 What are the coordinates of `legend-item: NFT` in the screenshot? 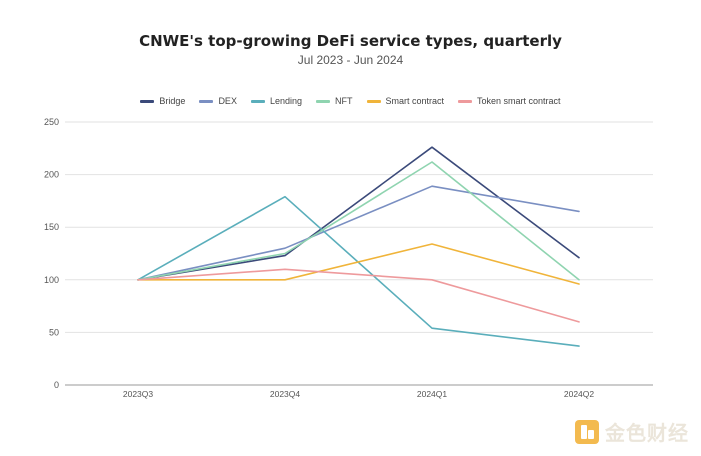 It's located at (334, 101).